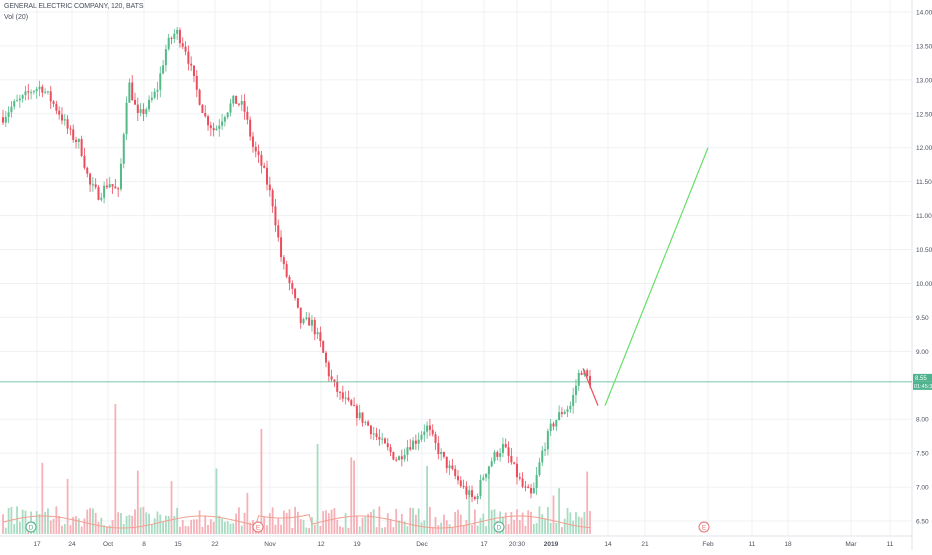  Describe the element at coordinates (924, 250) in the screenshot. I see `price-tick-label: 10.50` at that location.